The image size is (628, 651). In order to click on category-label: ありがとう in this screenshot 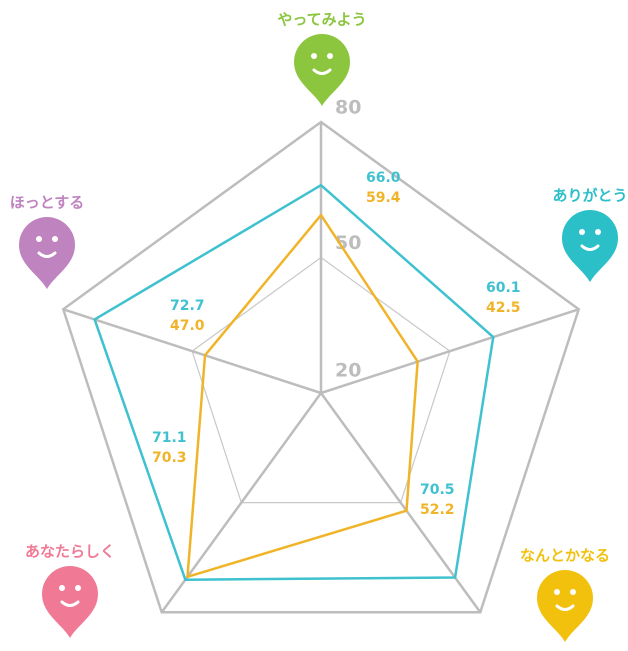, I will do `click(589, 196)`.